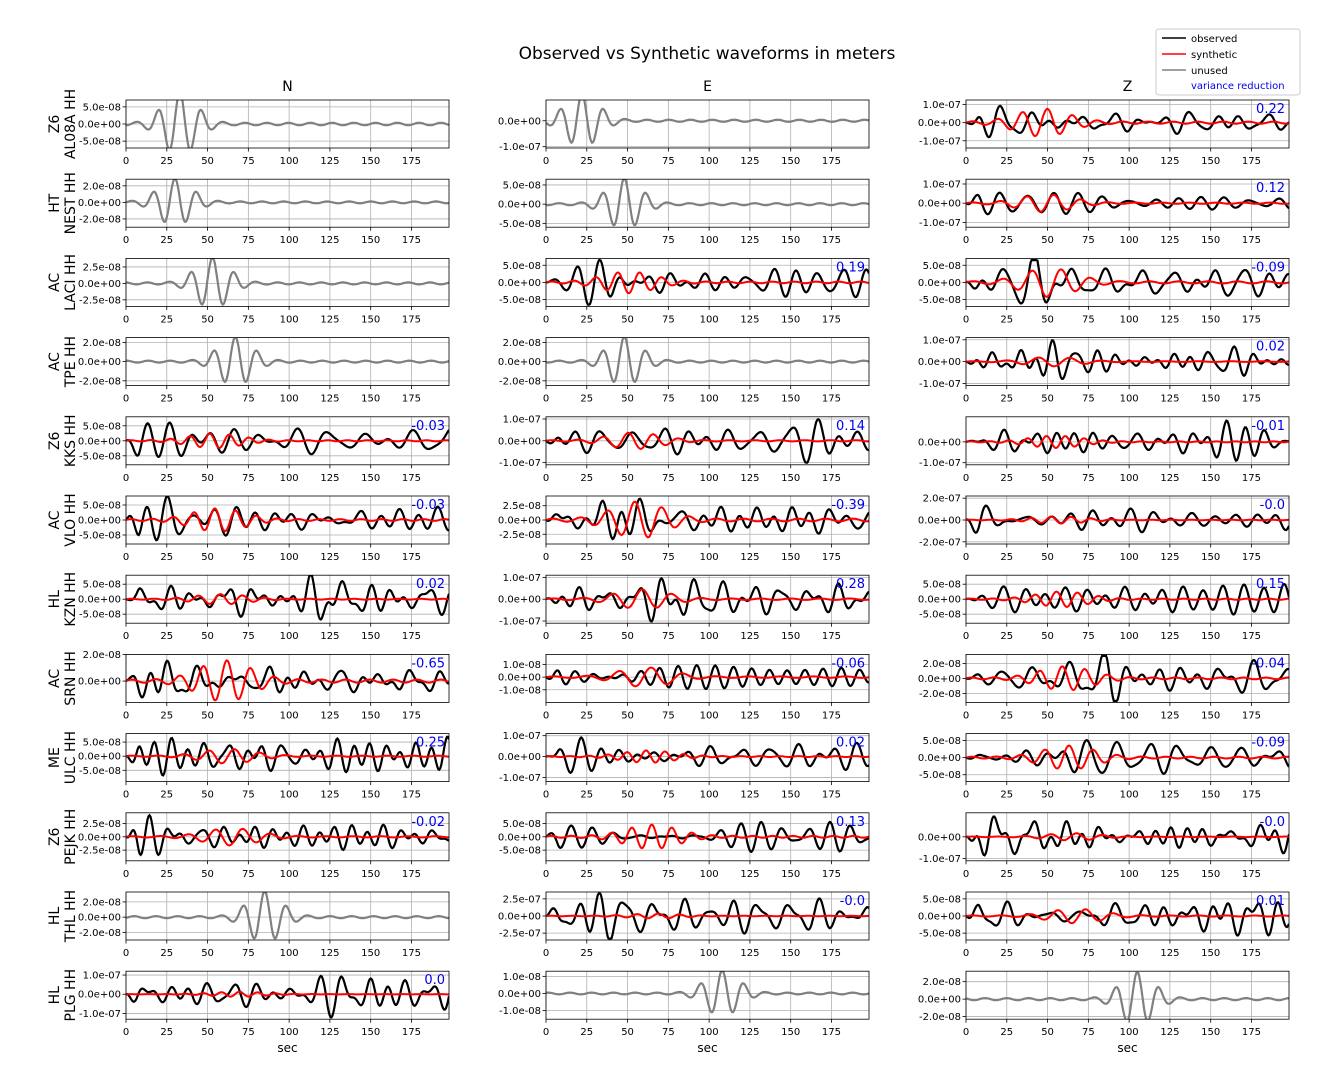  I want to click on y-tick-label: 2.0e-08, so click(522, 343).